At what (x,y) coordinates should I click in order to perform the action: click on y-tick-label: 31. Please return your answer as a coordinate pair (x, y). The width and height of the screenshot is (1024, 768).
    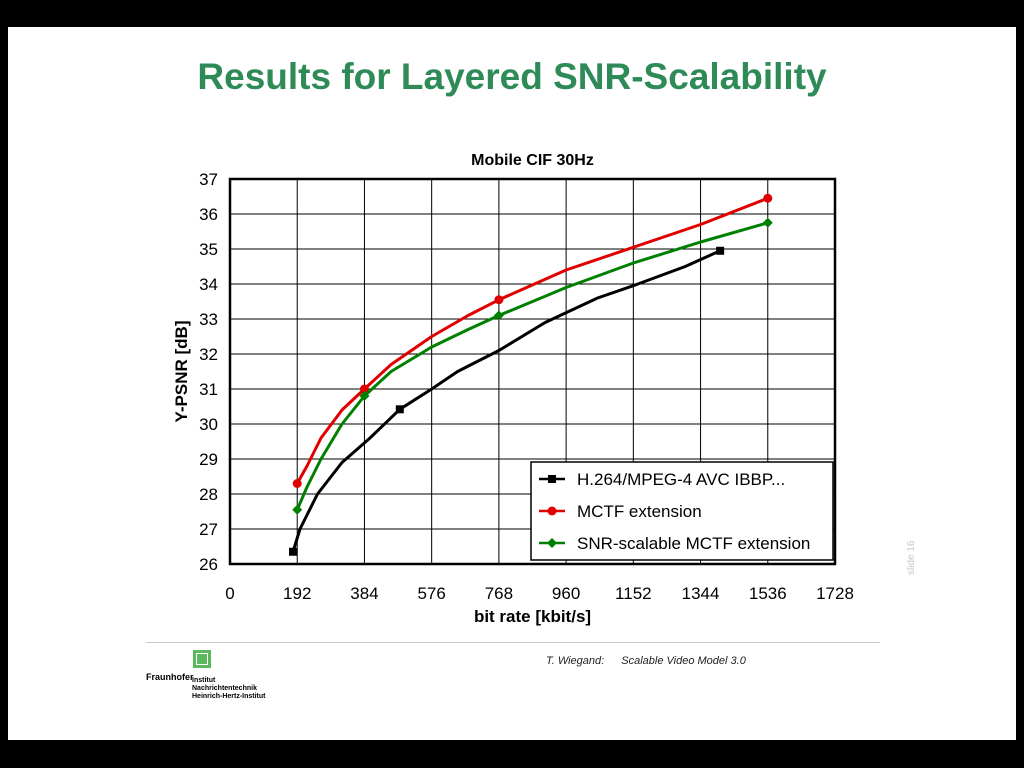
    Looking at the image, I should click on (208, 389).